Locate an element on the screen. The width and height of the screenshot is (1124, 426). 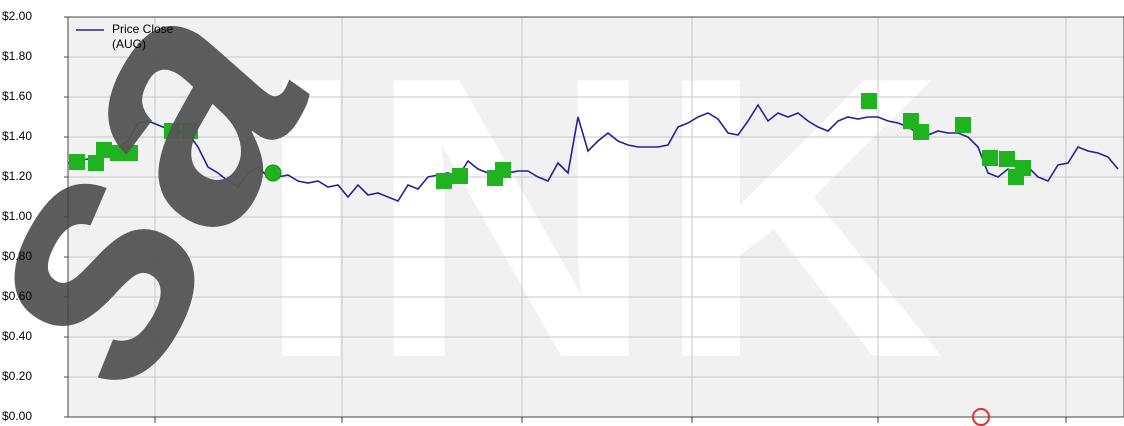
legend-label: Price Close is located at coordinates (143, 29).